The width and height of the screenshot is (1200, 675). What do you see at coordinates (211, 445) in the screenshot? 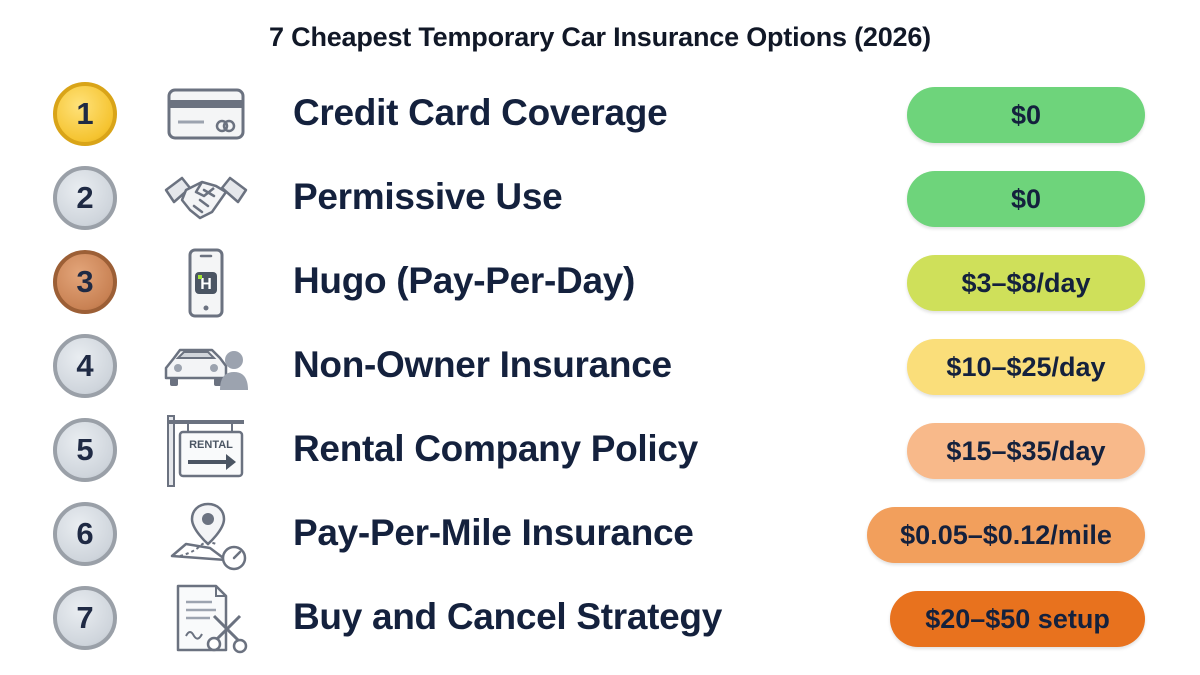
I see `rental-sign-text: RENTAL` at bounding box center [211, 445].